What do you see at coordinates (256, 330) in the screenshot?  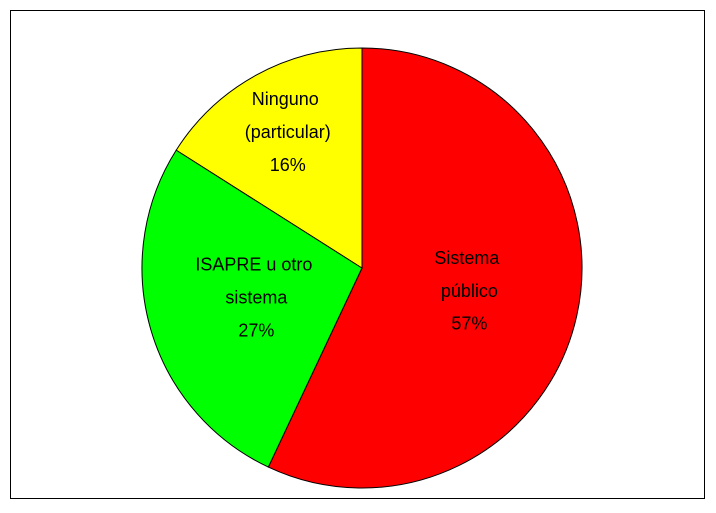 I see `value-label: 27%` at bounding box center [256, 330].